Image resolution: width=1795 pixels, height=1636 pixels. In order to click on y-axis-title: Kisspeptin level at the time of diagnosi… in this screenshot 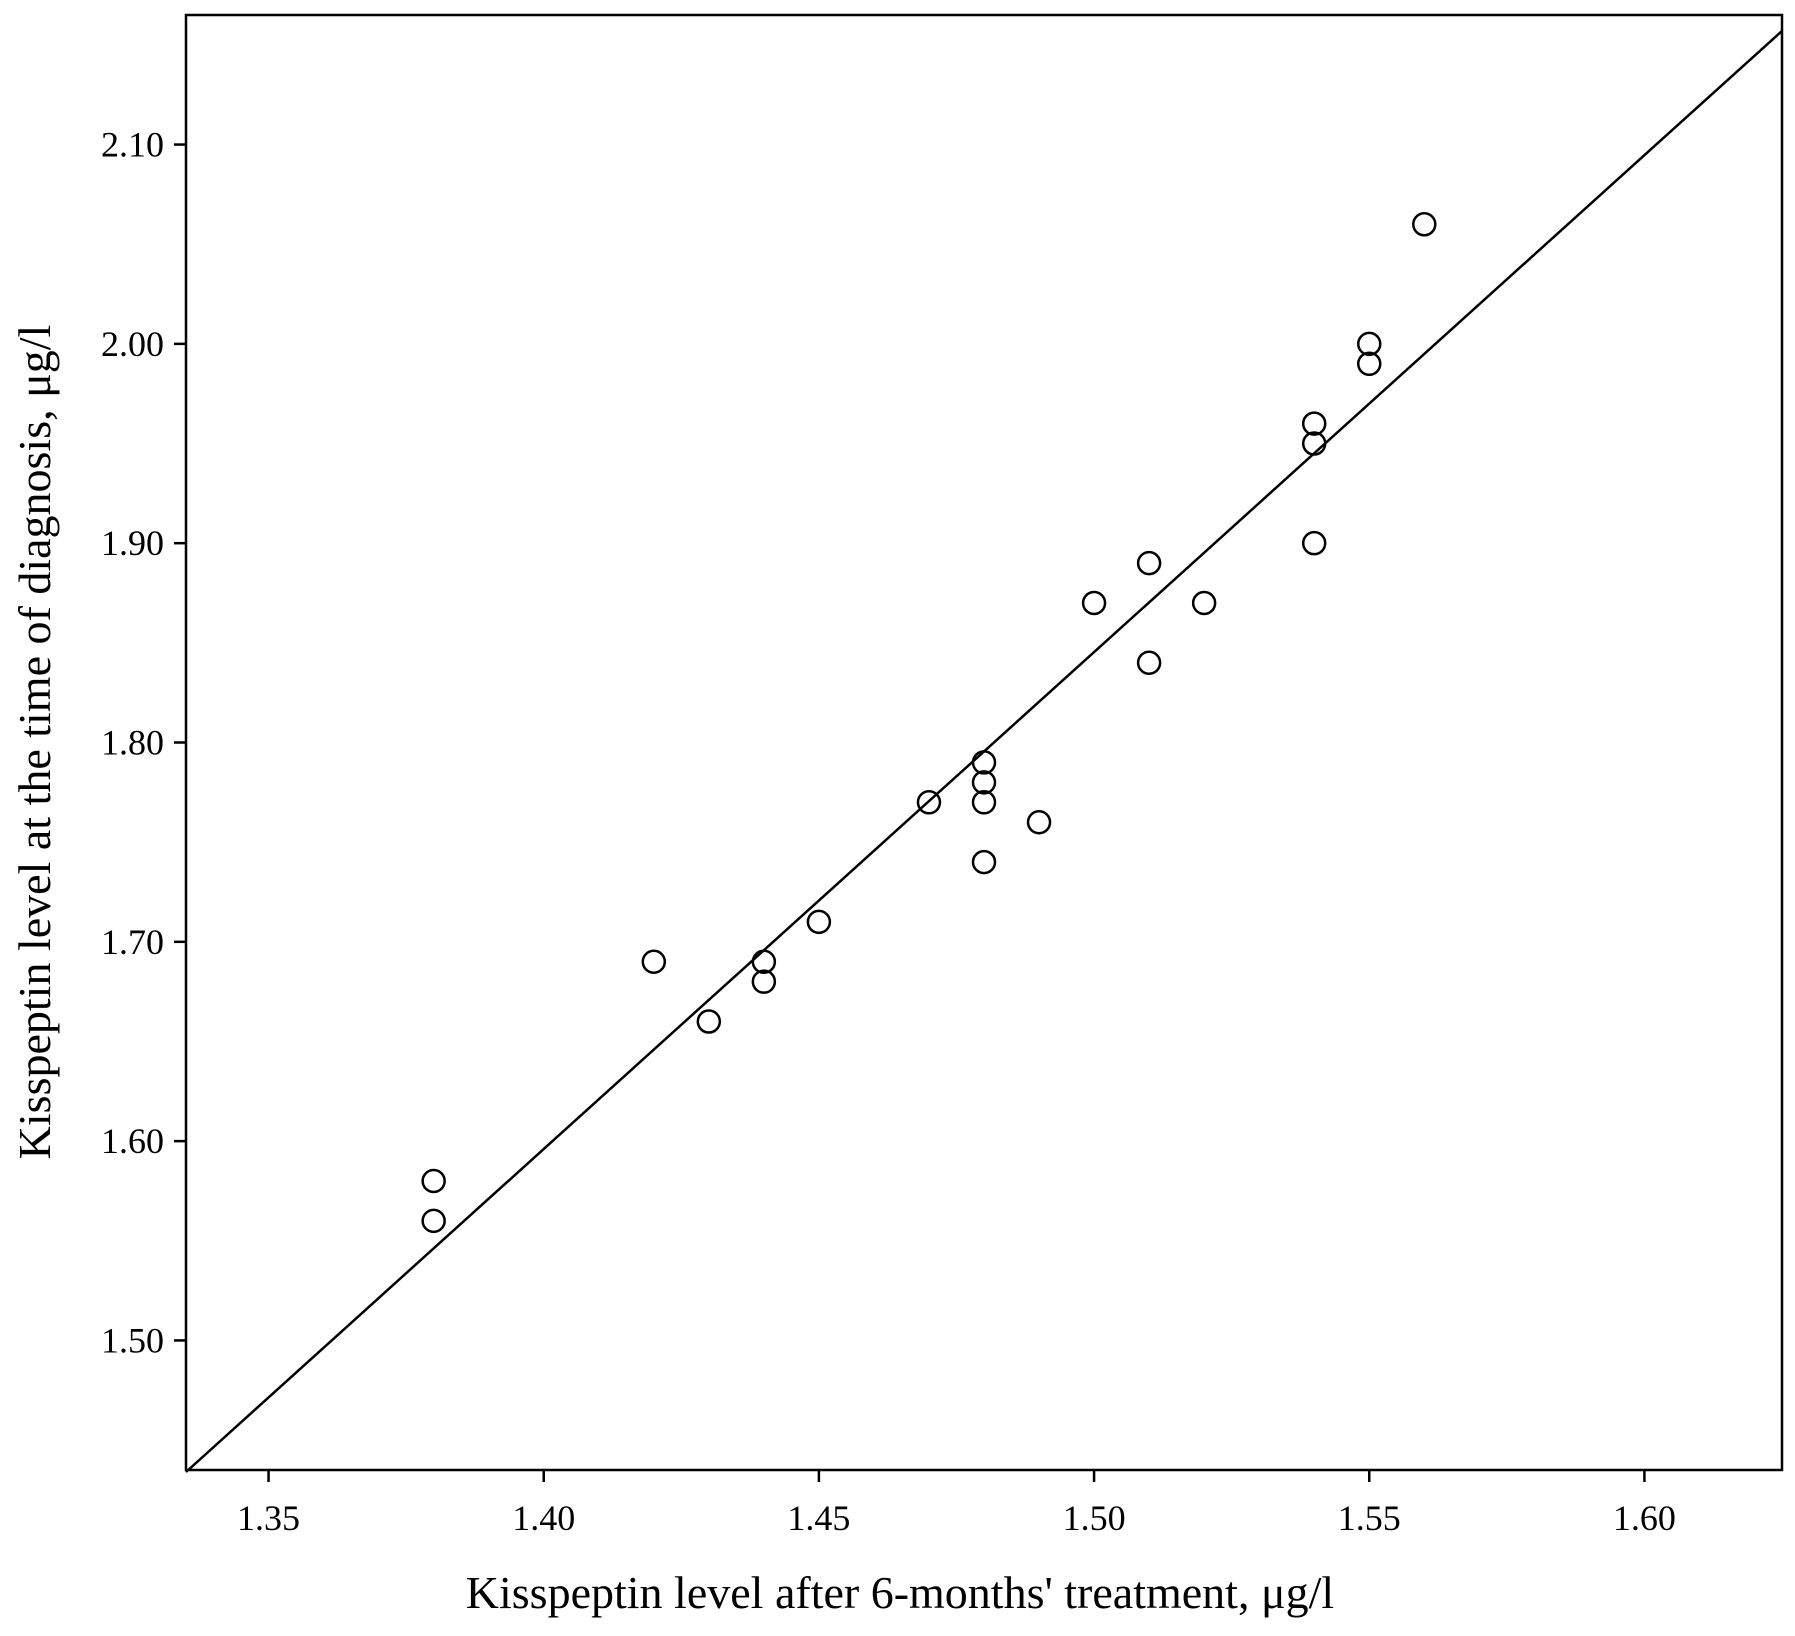, I will do `click(34, 742)`.